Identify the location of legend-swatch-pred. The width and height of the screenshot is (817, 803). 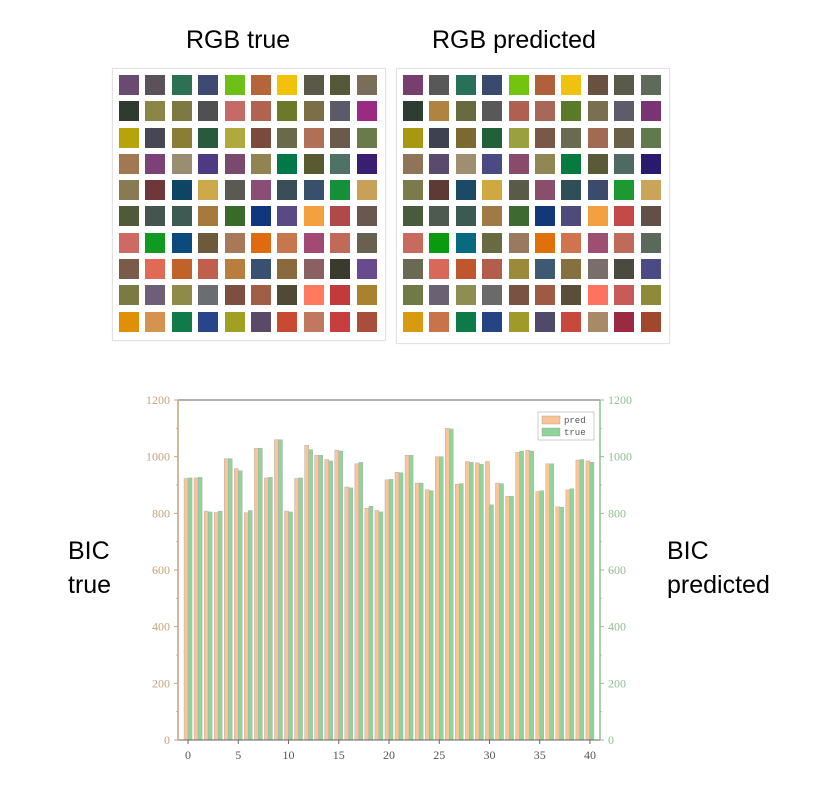
(551, 420).